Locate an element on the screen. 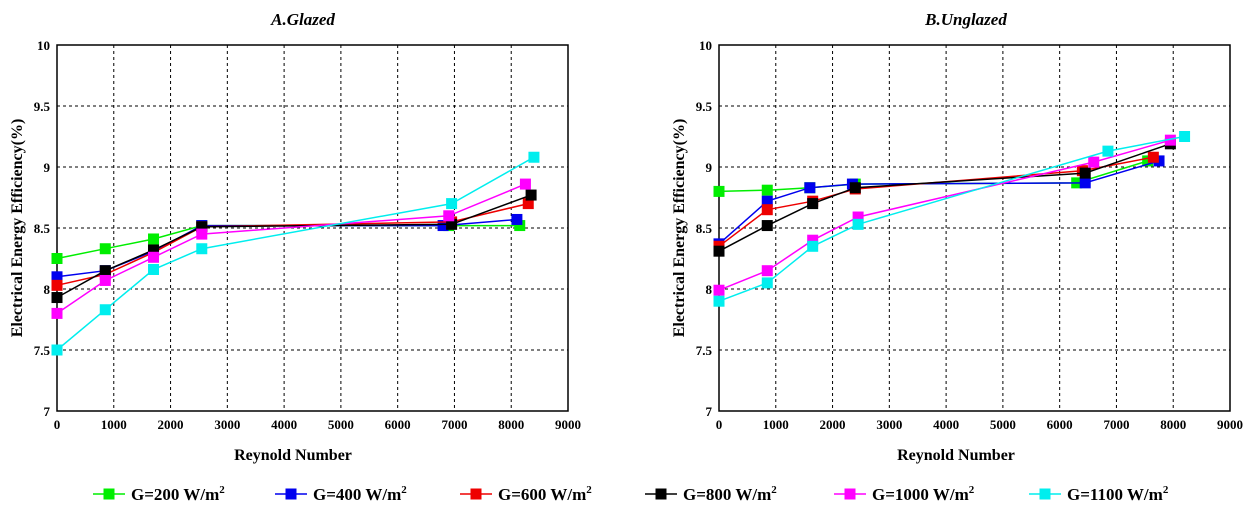 Image resolution: width=1247 pixels, height=515 pixels. legend-label: G=1000 W/m2 is located at coordinates (923, 494).